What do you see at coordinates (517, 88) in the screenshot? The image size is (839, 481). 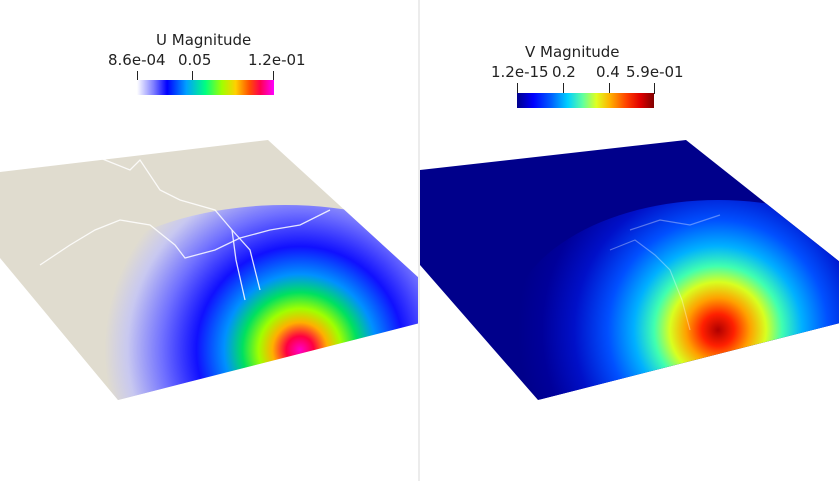 I see `v-colorbar-min-tick` at bounding box center [517, 88].